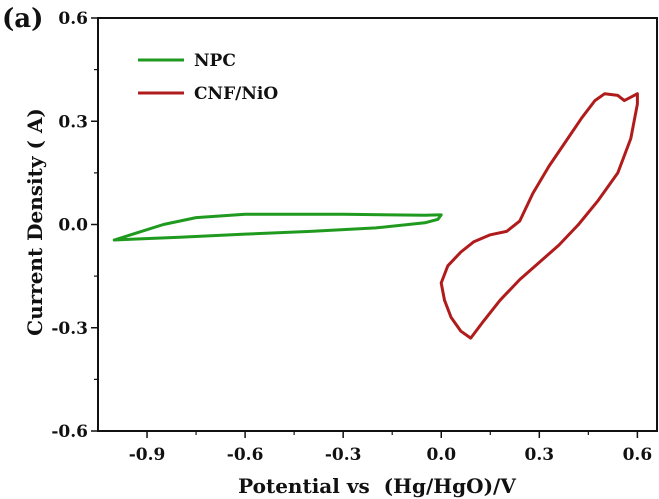 The height and width of the screenshot is (499, 659). Describe the element at coordinates (73, 19) in the screenshot. I see `y-tick-label: 0.6` at that location.